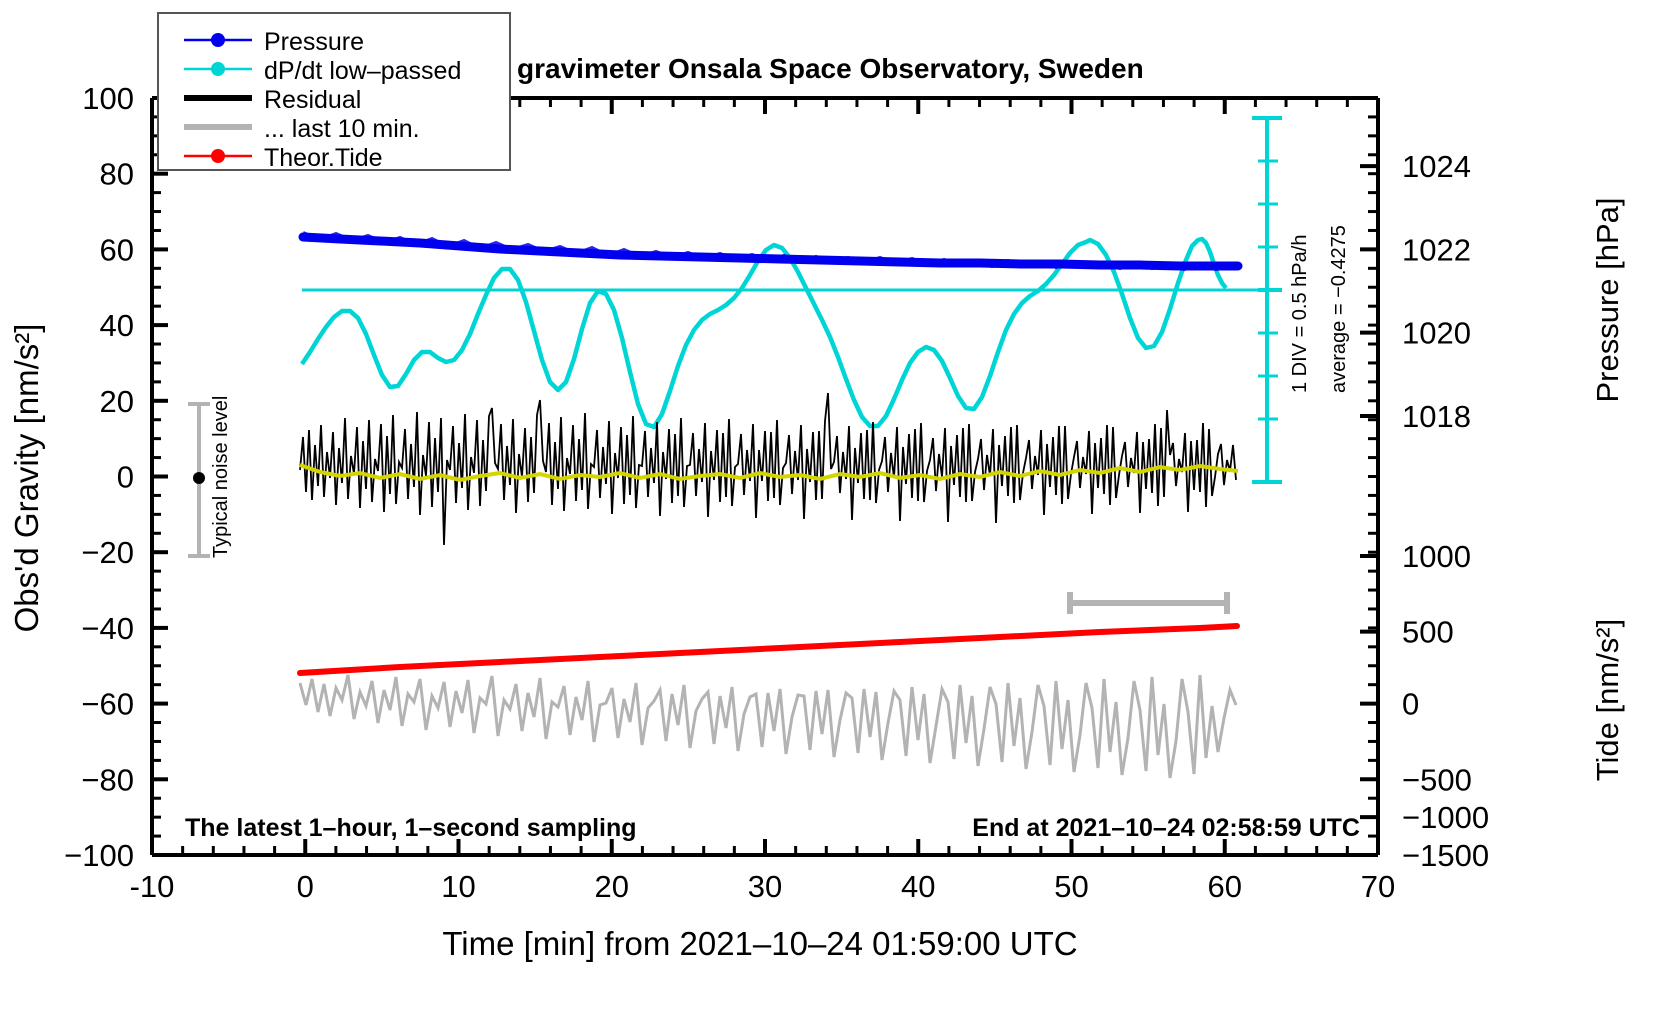 This screenshot has width=1660, height=1020. Describe the element at coordinates (1166, 828) in the screenshot. I see `annotation-bottom-right: End at 2021–10–24 02:58:59 UTC` at that location.